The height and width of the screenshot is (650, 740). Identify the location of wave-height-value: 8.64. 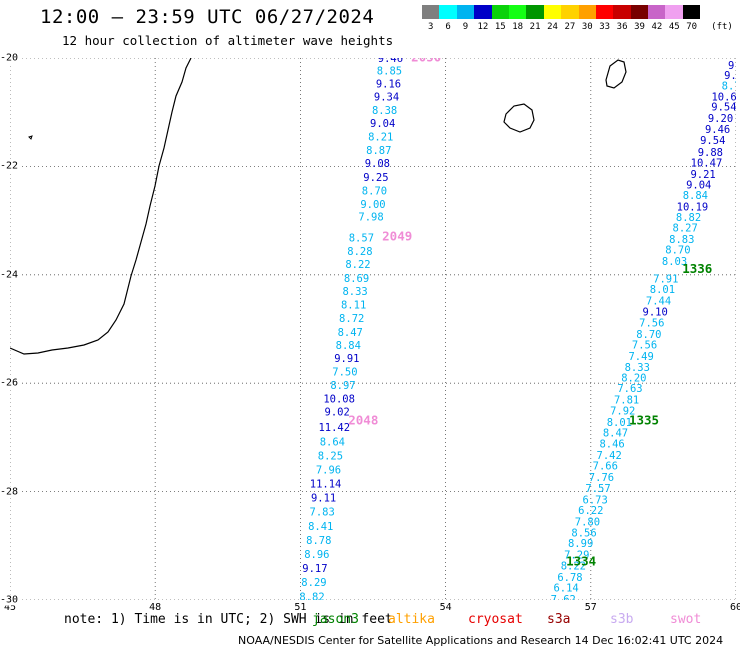
(332, 442).